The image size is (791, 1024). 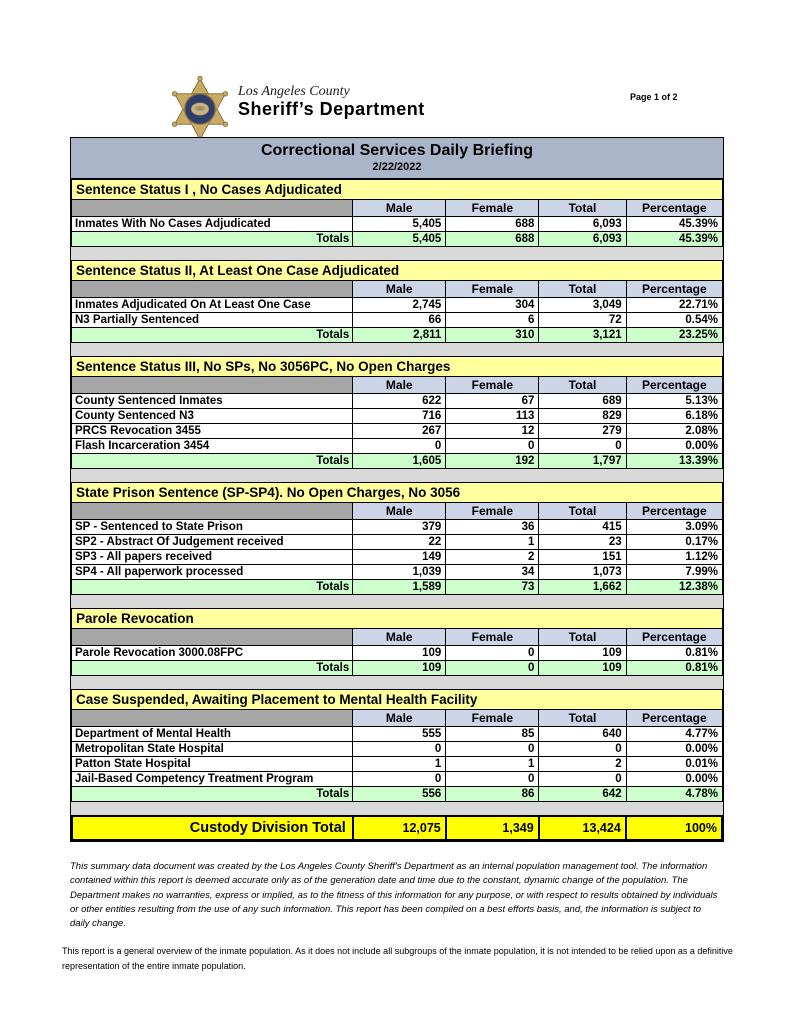 I want to click on department-name: Sheriff’s Department, so click(x=331, y=109).